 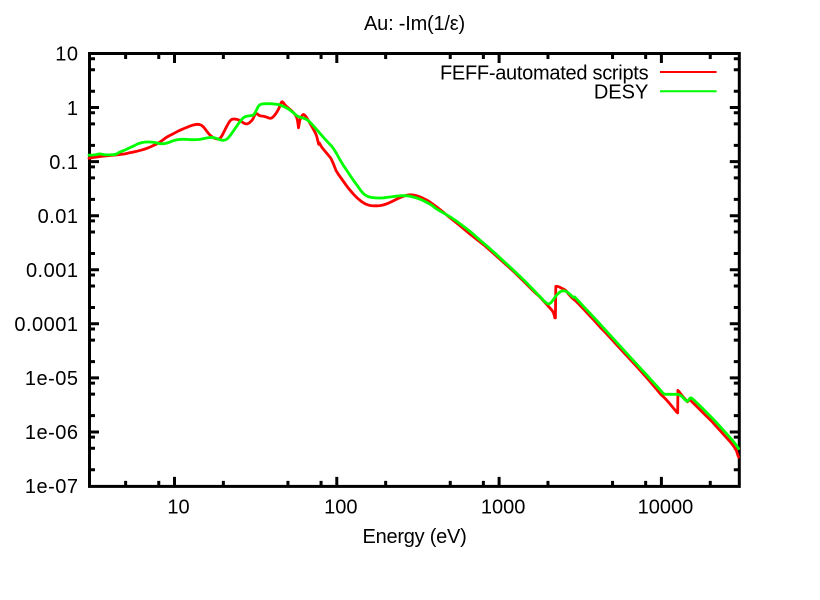 What do you see at coordinates (52, 271) in the screenshot?
I see `svg-text: 0.001` at bounding box center [52, 271].